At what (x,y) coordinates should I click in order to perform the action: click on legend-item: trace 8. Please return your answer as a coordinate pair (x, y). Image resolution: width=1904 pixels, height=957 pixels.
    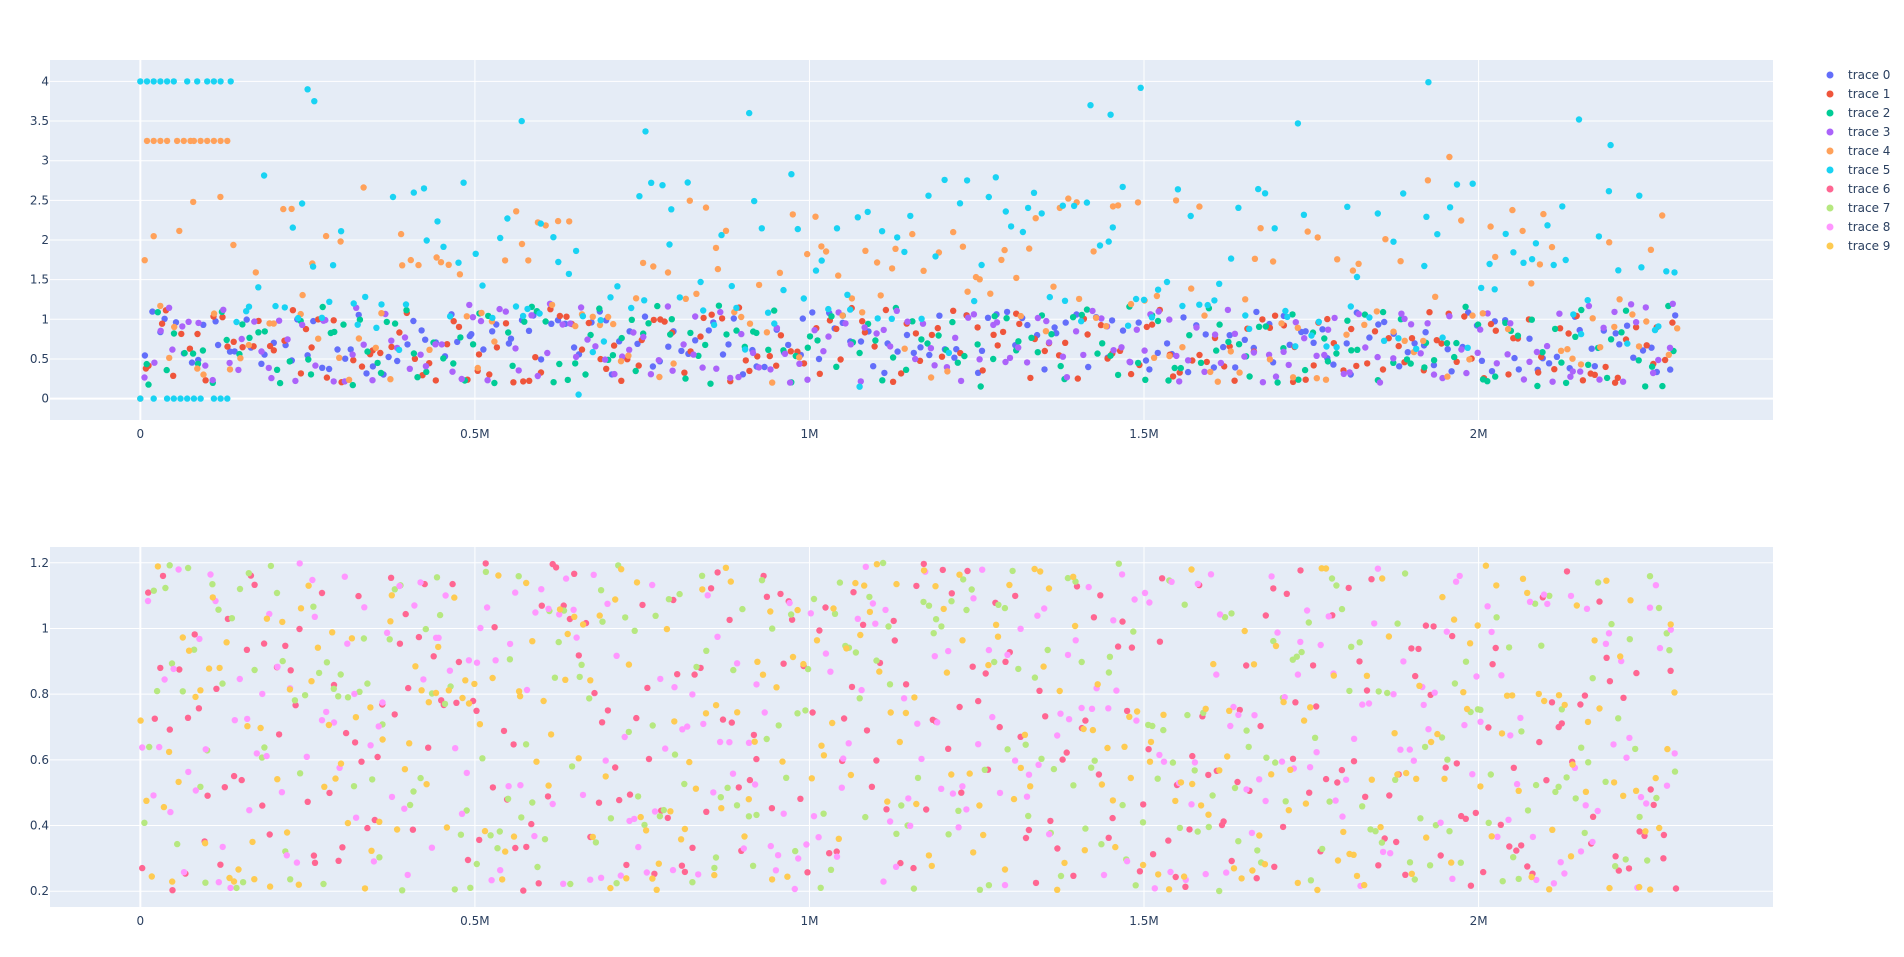
    Looking at the image, I should click on (1858, 227).